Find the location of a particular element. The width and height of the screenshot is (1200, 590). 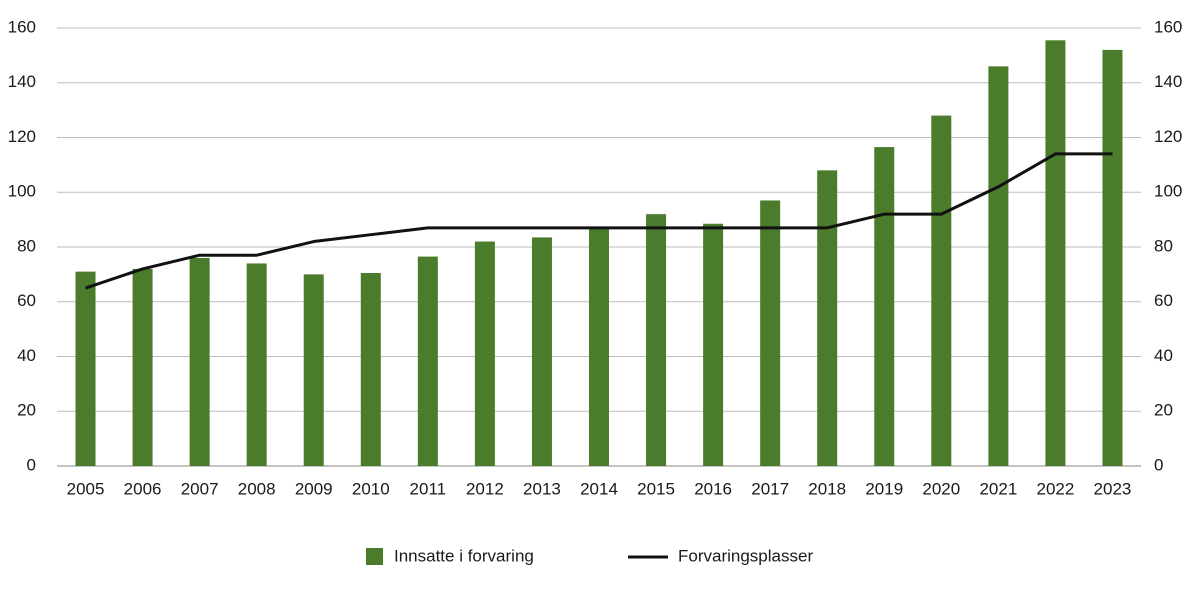

y2-tick-label: 20 is located at coordinates (1163, 410).